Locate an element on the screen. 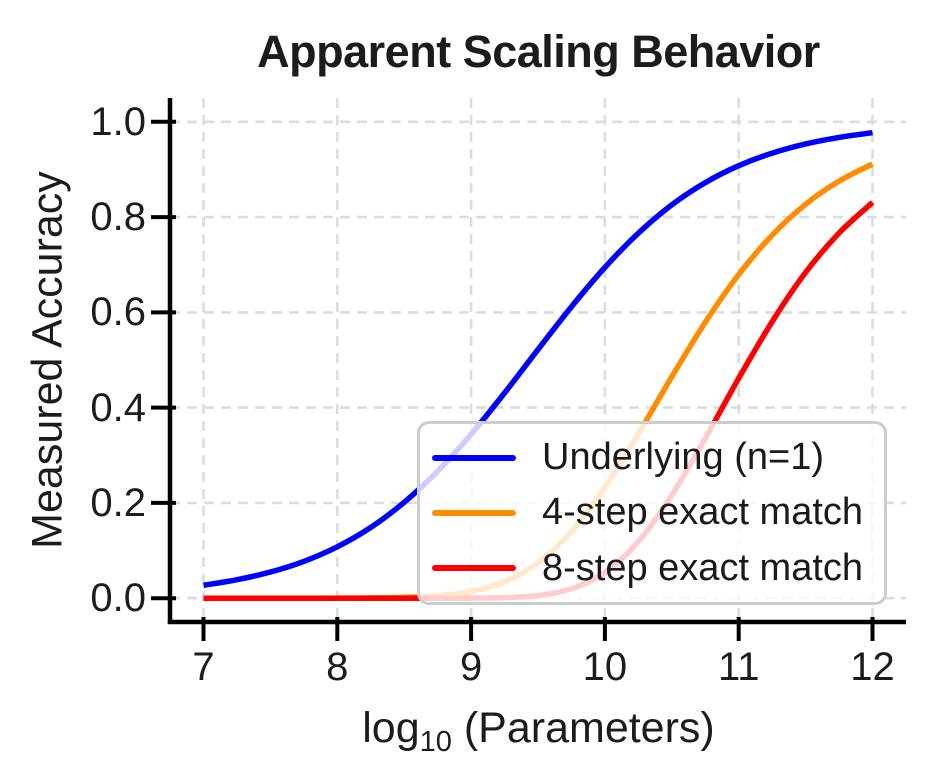 This screenshot has width=934, height=784. legend-label: Underlying (n=1) is located at coordinates (683, 457).